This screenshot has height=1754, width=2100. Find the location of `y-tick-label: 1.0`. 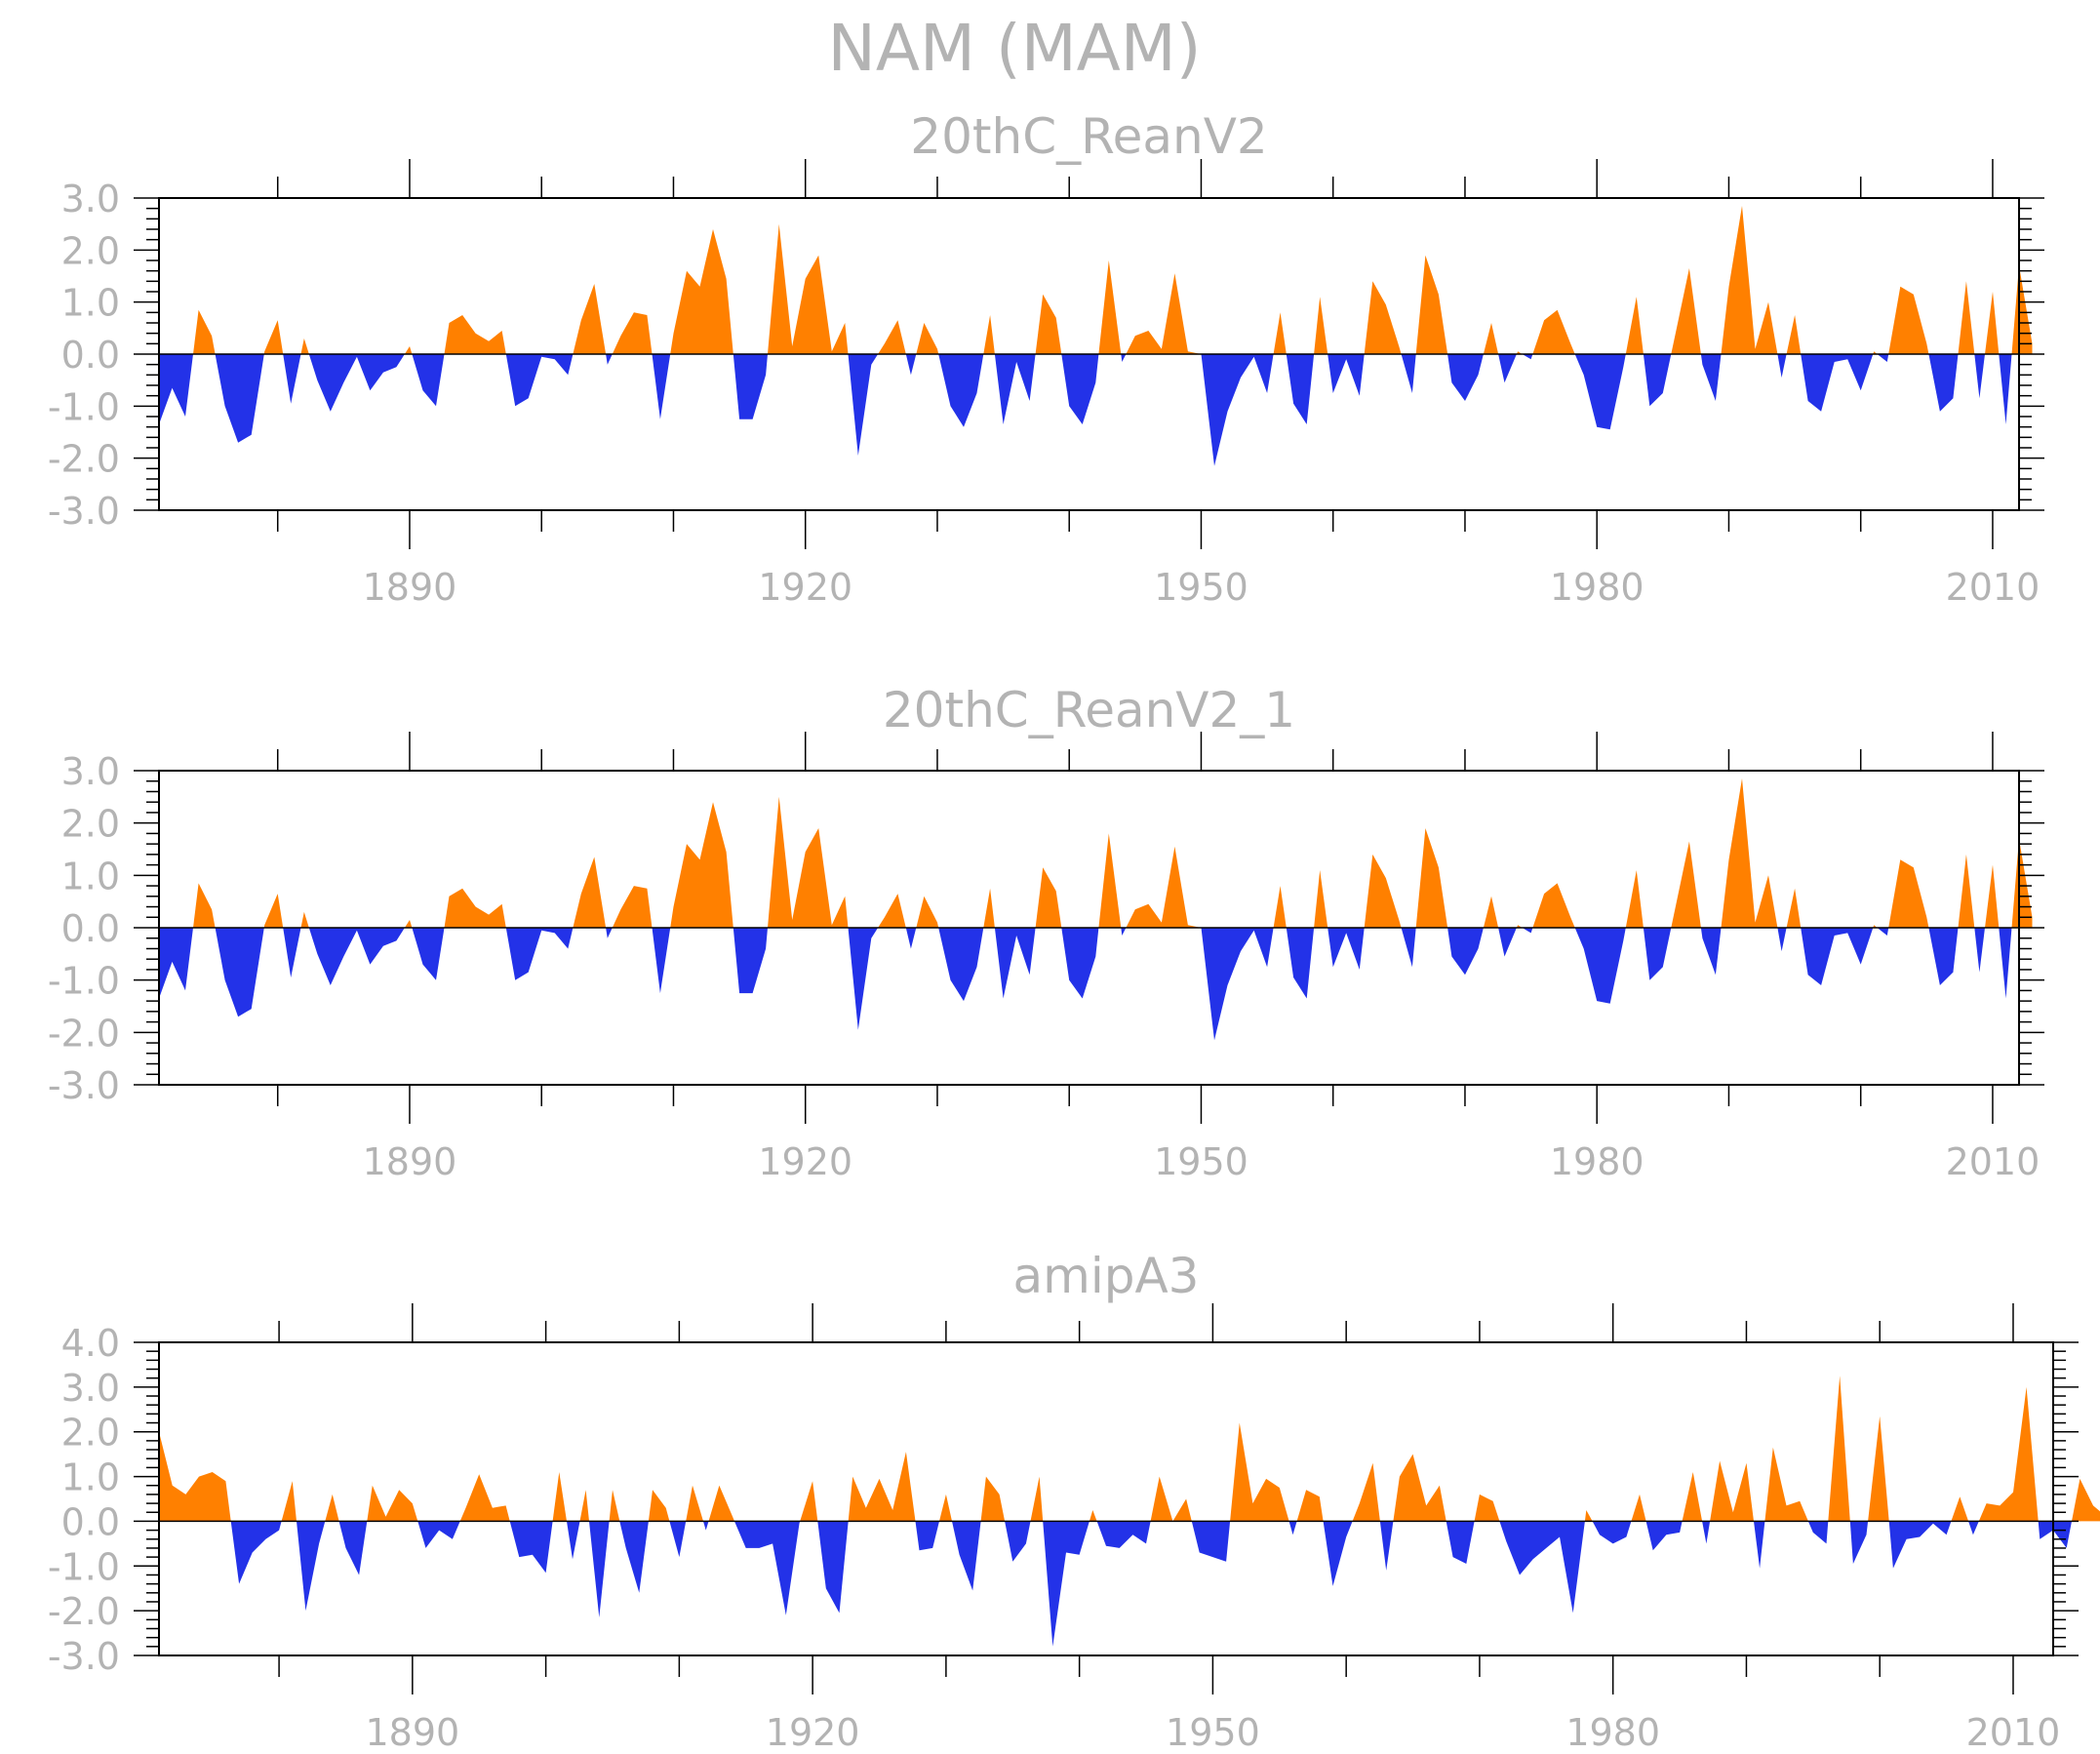

y-tick-label: 1.0 is located at coordinates (91, 303).